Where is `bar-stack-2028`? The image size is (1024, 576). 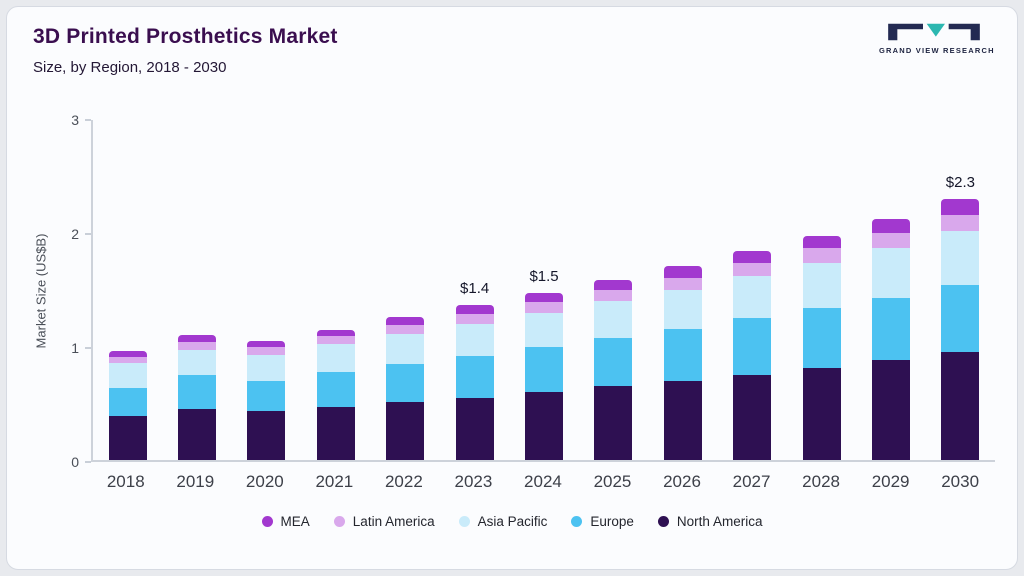
bar-stack-2028 is located at coordinates (821, 347).